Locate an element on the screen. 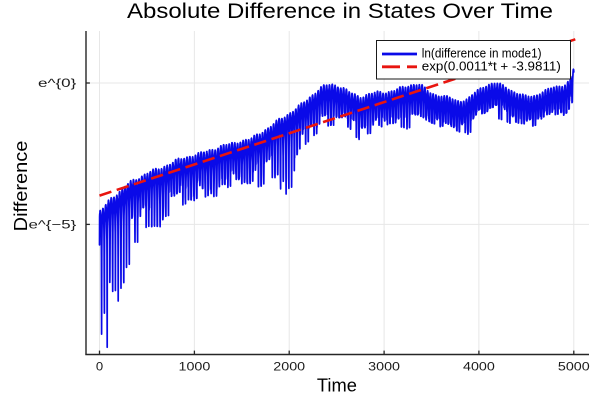 The width and height of the screenshot is (600, 400). svg-text: 4000 is located at coordinates (479, 367).